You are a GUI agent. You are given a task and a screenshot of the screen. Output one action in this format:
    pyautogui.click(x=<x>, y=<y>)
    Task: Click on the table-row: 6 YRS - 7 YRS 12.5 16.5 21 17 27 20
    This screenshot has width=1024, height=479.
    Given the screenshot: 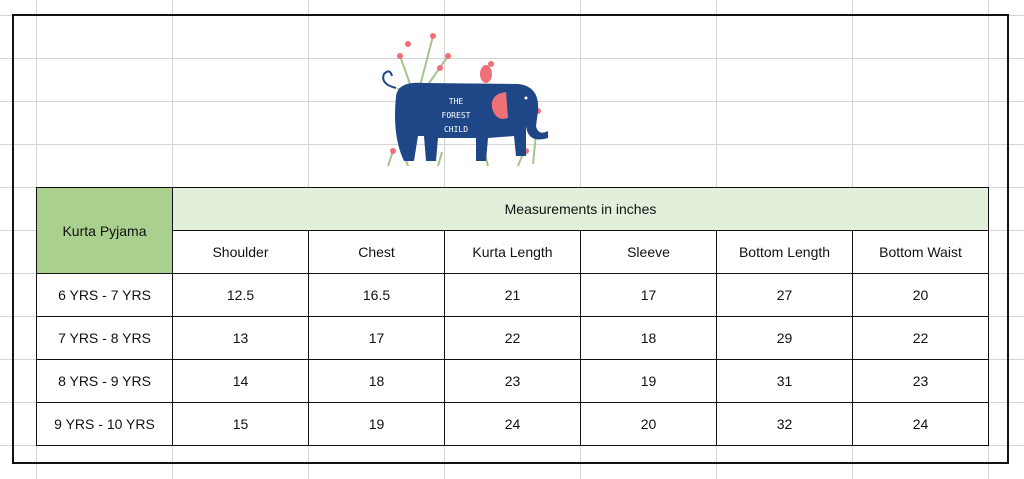 What is the action you would take?
    pyautogui.click(x=512, y=295)
    